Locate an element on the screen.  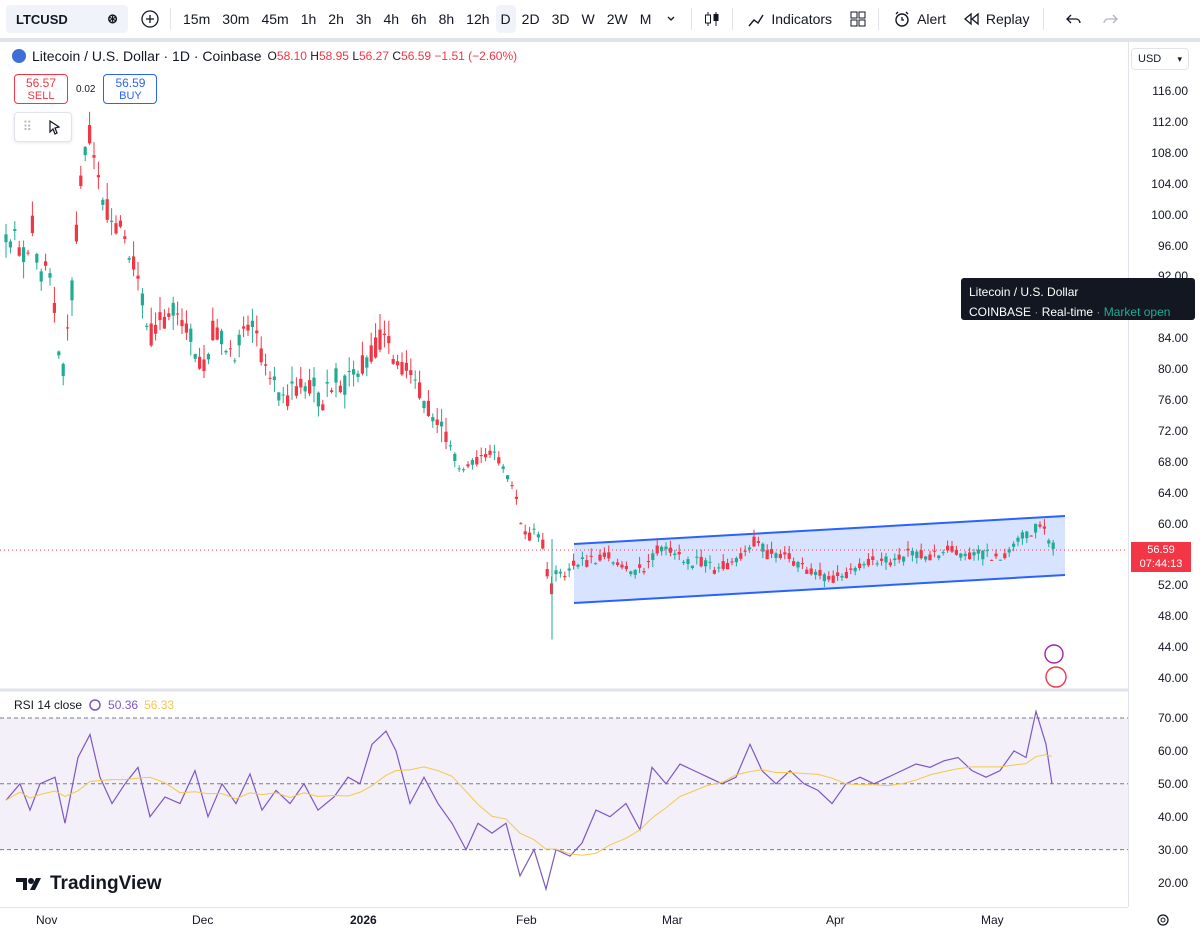
cursor-arrow-icon is located at coordinates (55, 127).